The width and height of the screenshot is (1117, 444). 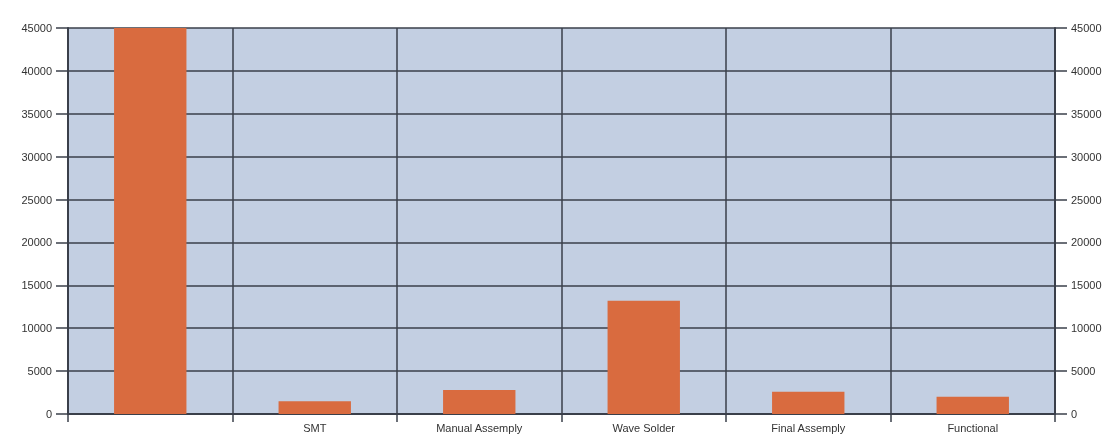 What do you see at coordinates (1074, 414) in the screenshot?
I see `y2-tick-label: 0` at bounding box center [1074, 414].